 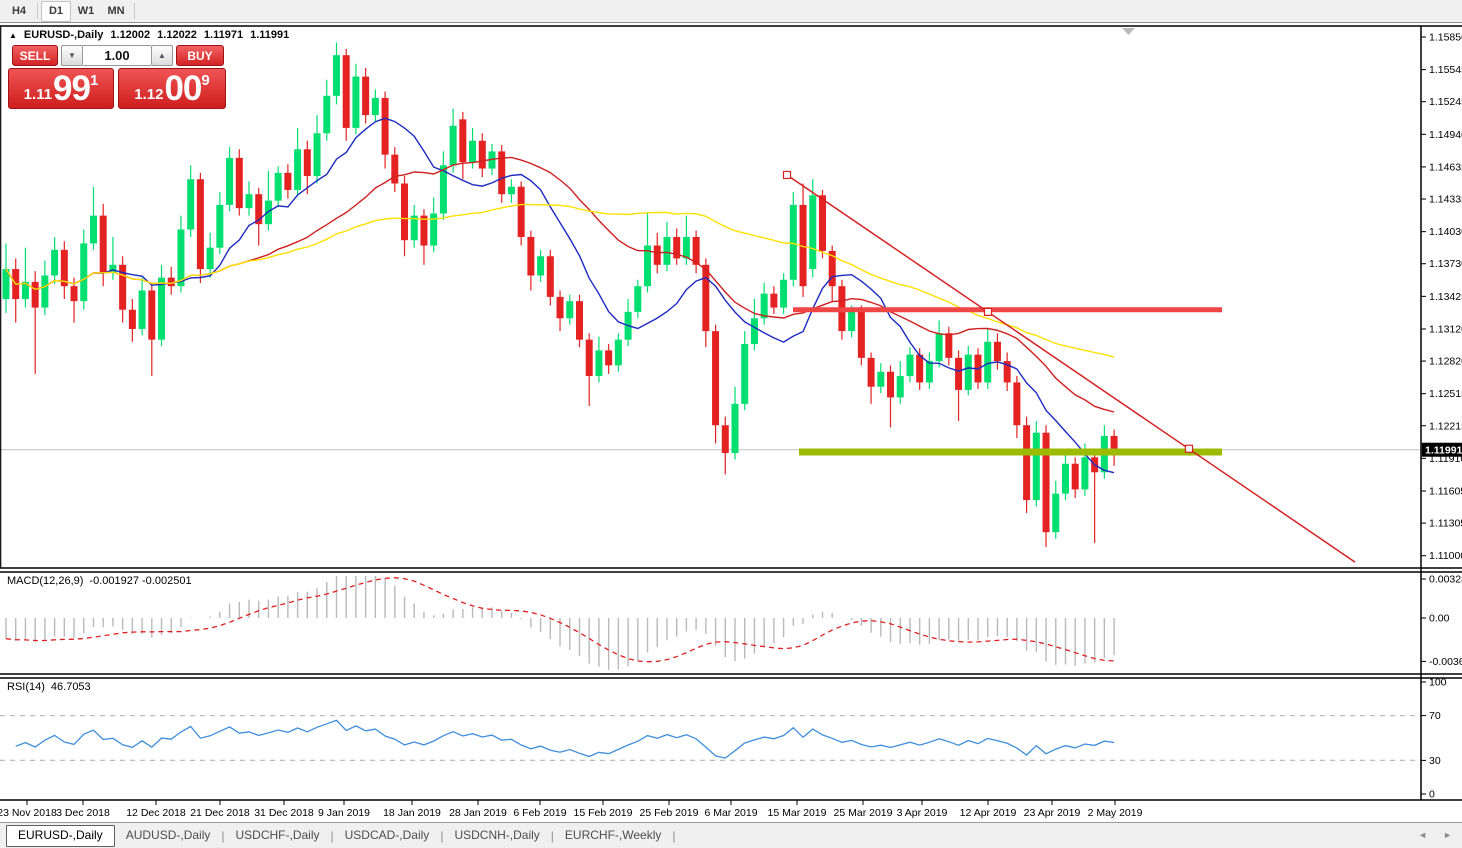 What do you see at coordinates (162, 55) in the screenshot?
I see `volume-increase-button: ▲` at bounding box center [162, 55].